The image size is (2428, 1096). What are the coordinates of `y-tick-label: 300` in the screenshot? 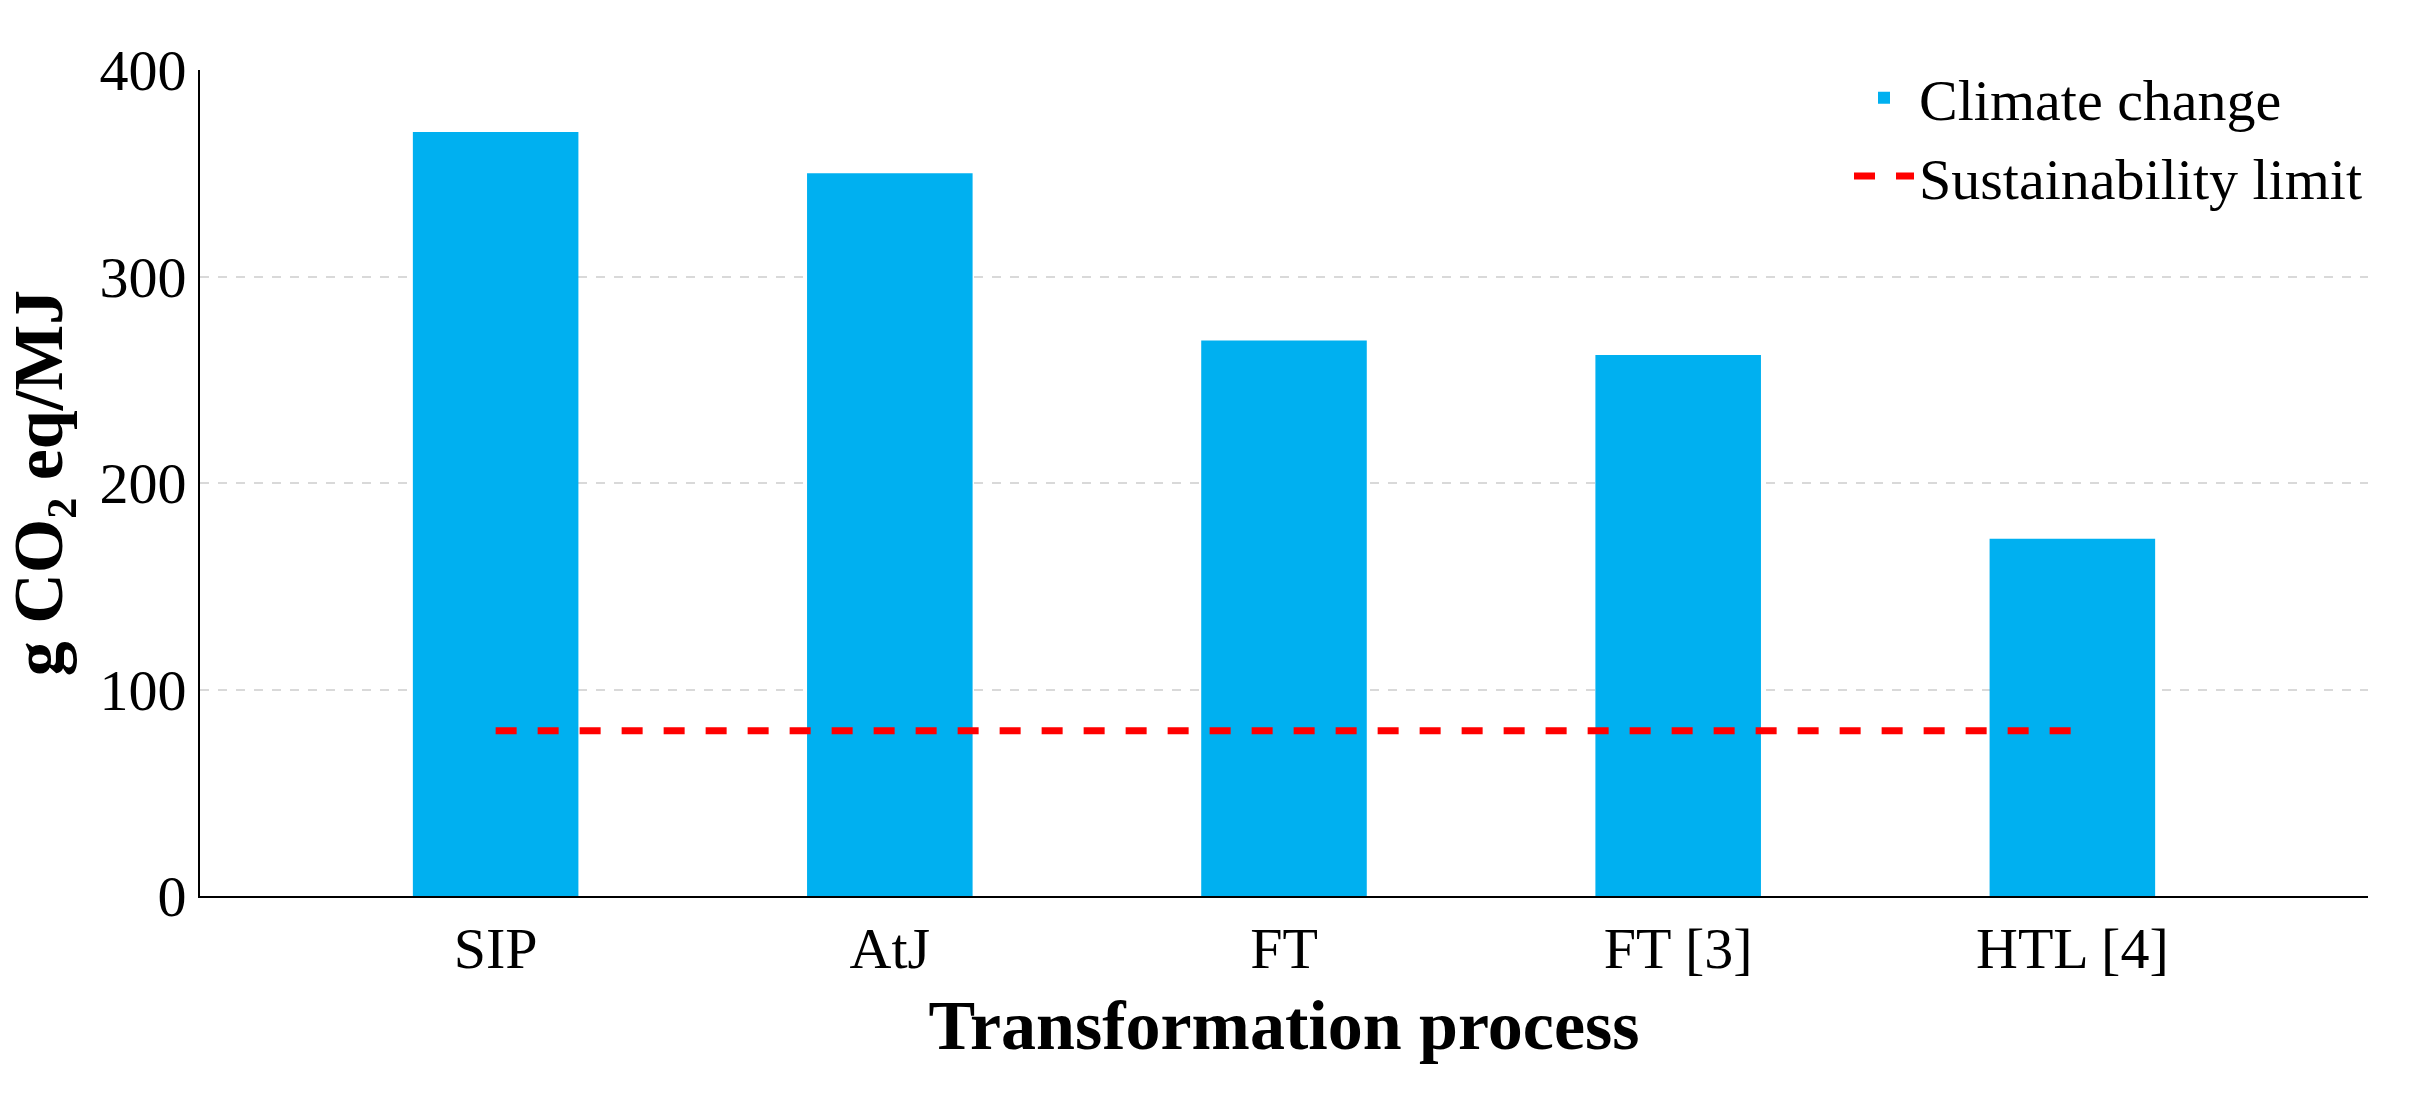 It's located at (143, 277).